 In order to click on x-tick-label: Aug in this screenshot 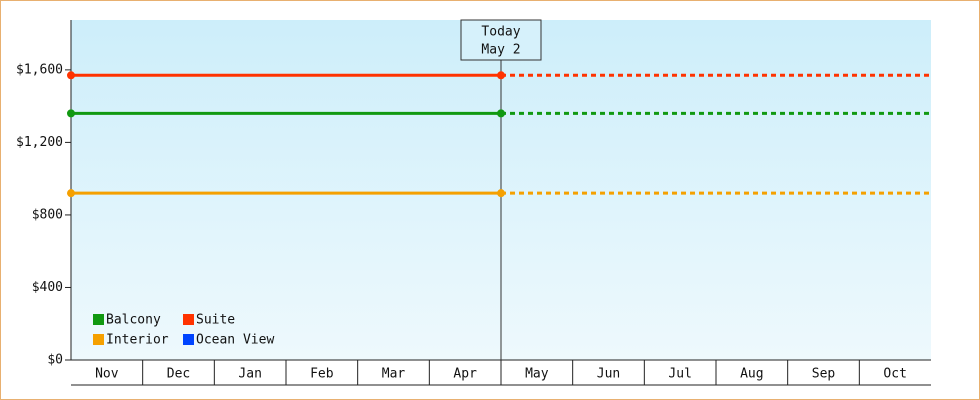, I will do `click(751, 374)`.